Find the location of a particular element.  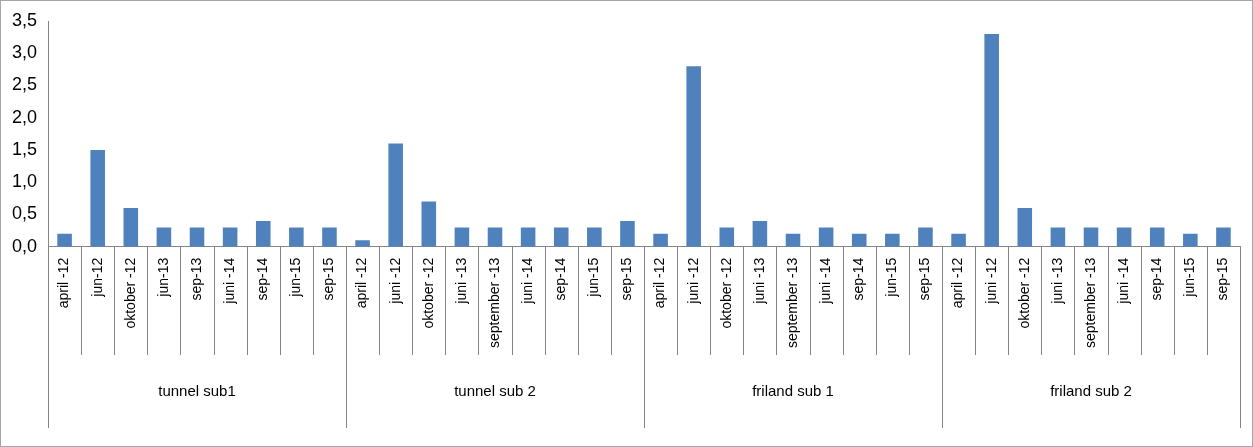

text: tunnel sub1 is located at coordinates (197, 390).